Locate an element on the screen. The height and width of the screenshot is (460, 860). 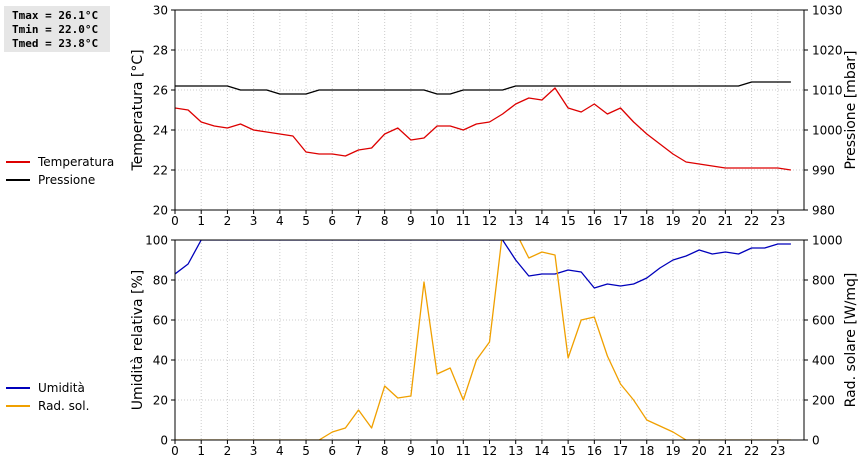
legend-item-pressione: Pressione is located at coordinates (60, 180).